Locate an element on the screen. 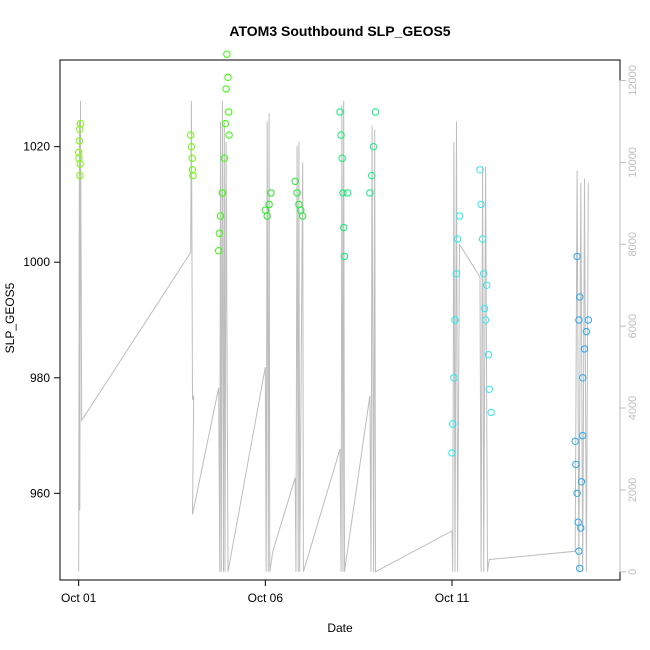 The height and width of the screenshot is (650, 650). y-axis-label: SLP_GEOS5 is located at coordinates (10, 317).